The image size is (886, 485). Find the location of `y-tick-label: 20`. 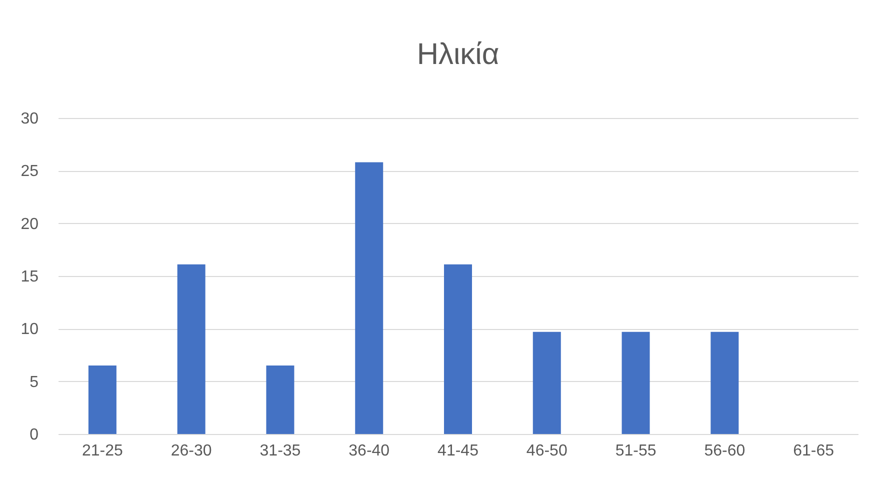

y-tick-label: 20 is located at coordinates (29, 224).